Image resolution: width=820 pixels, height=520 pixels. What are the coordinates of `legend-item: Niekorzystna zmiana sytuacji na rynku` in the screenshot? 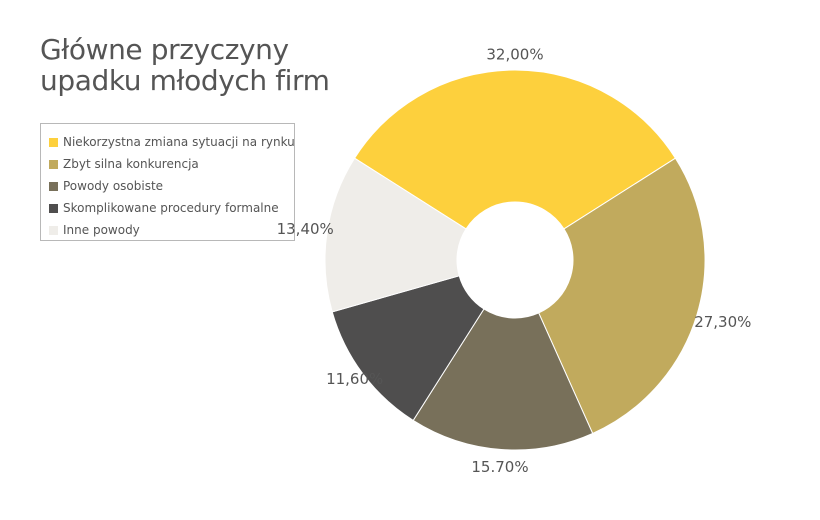 It's located at (172, 142).